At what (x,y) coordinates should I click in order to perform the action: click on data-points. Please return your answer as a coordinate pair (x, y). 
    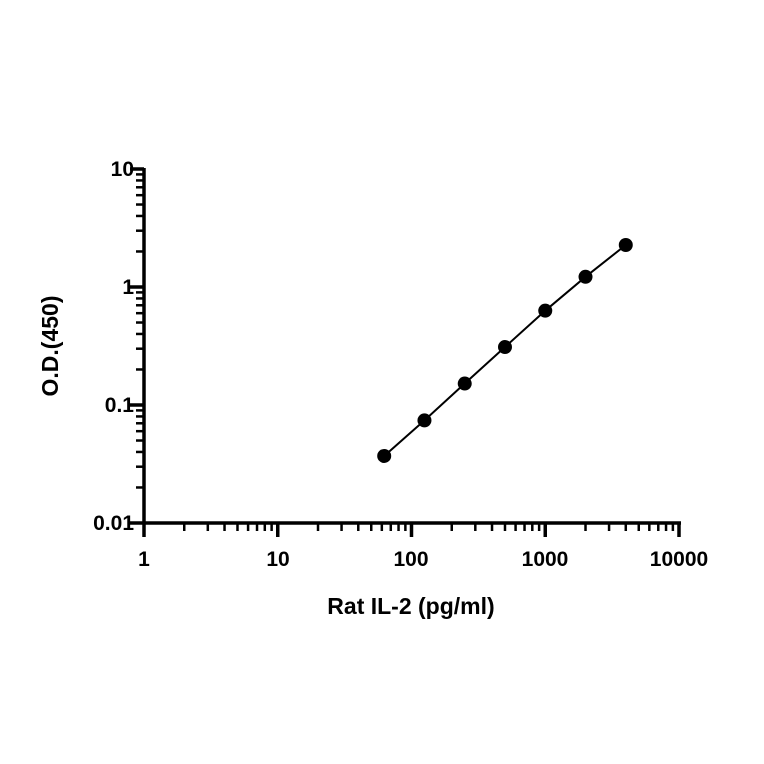
    Looking at the image, I should click on (505, 350).